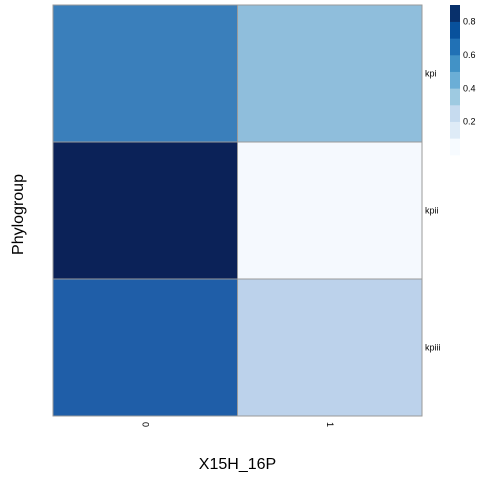 Image resolution: width=480 pixels, height=480 pixels. What do you see at coordinates (433, 348) in the screenshot?
I see `y-tick-label: kpiii` at bounding box center [433, 348].